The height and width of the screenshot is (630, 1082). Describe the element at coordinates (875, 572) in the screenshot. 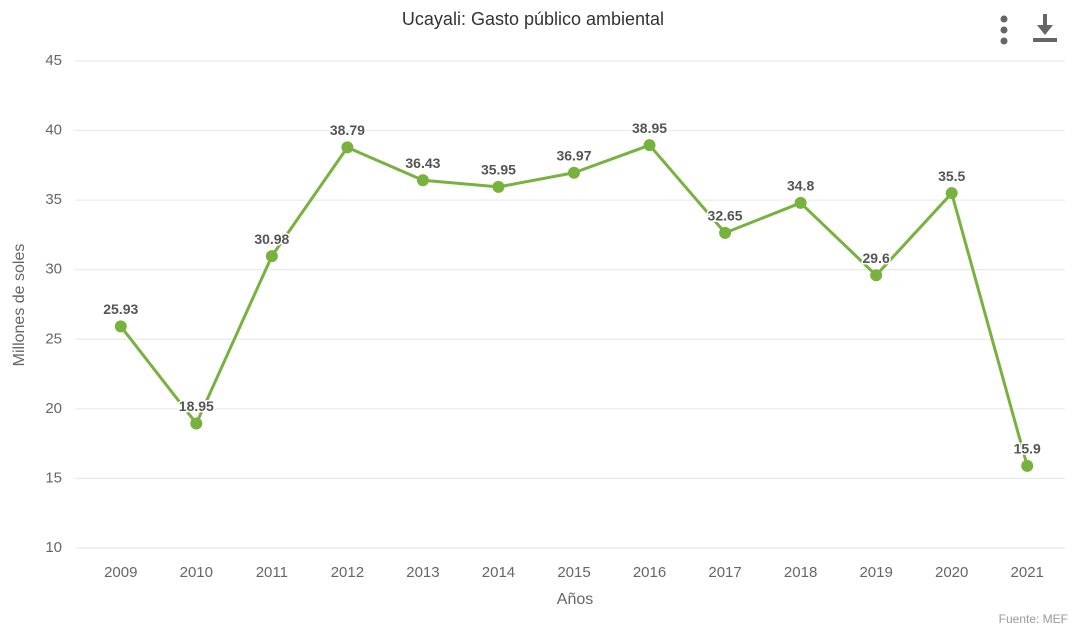

I see `x-tick-label: 2019` at that location.